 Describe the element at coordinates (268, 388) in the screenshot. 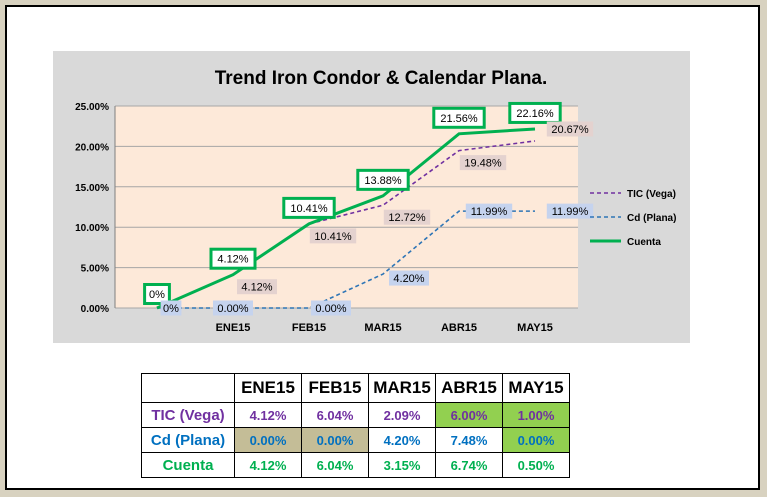

I see `table-header-cell: ENE15` at that location.